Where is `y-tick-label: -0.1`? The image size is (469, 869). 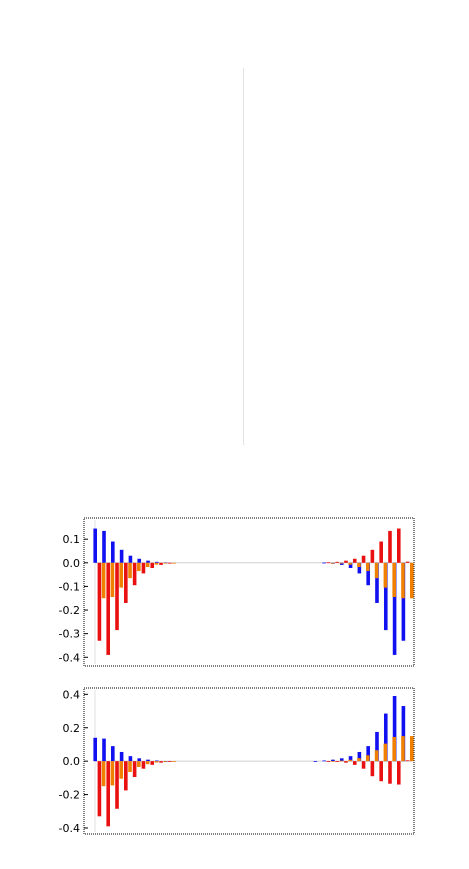 y-tick-label: -0.1 is located at coordinates (69, 586).